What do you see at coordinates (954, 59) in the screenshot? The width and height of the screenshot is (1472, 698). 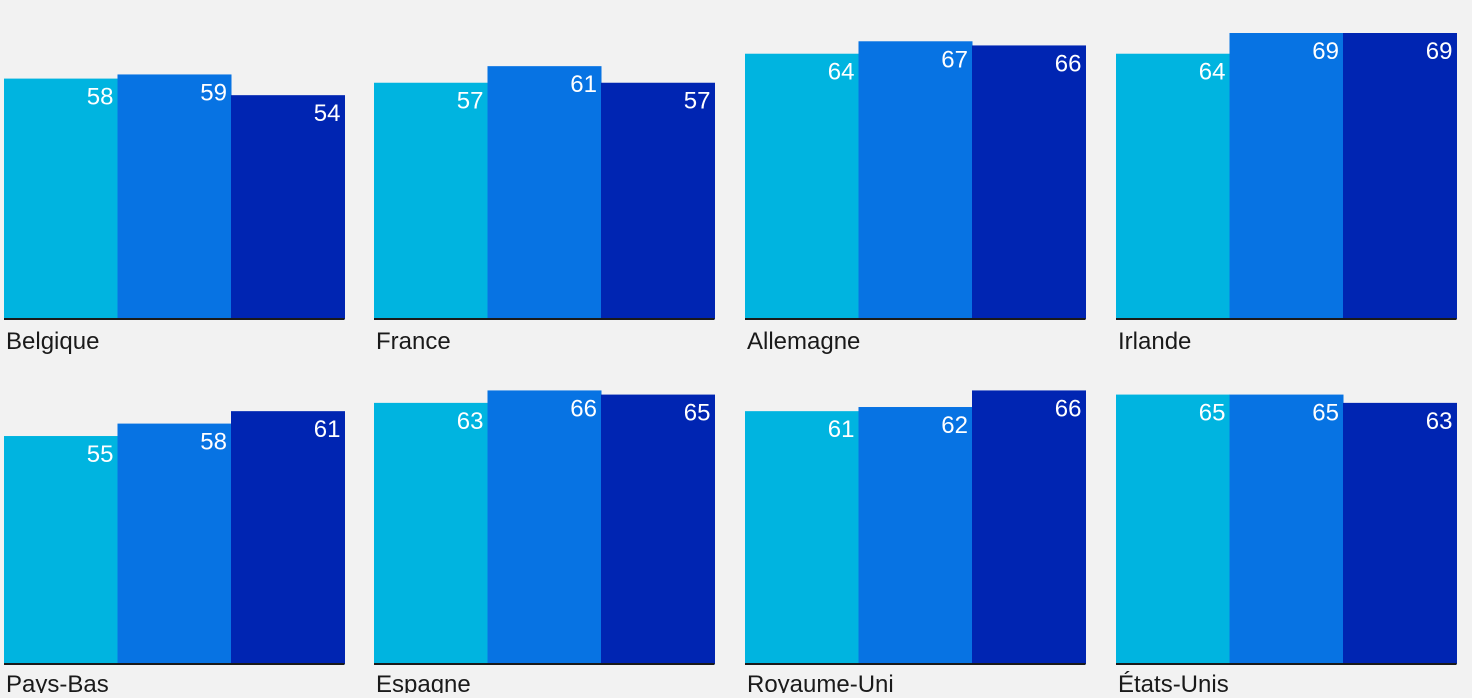 I see `bar-value-label: 67` at bounding box center [954, 59].